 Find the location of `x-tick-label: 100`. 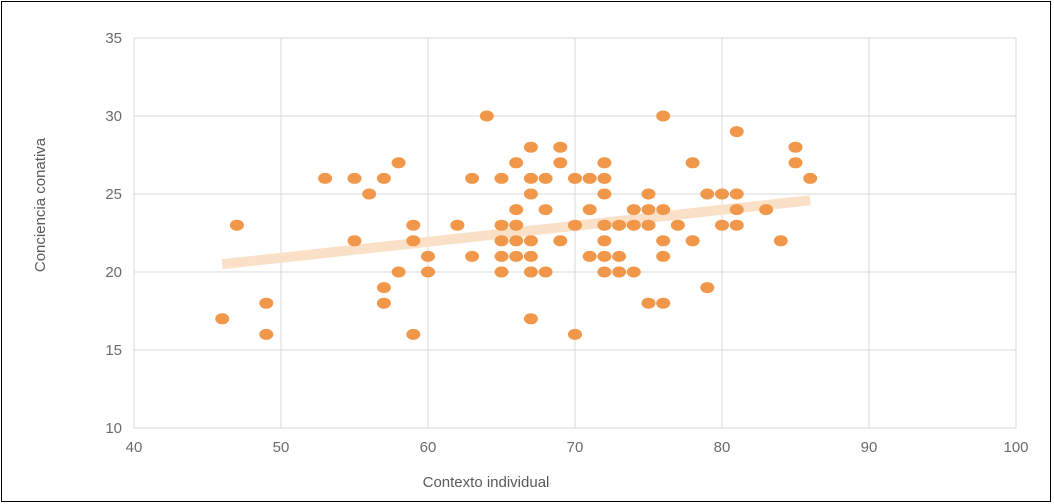

x-tick-label: 100 is located at coordinates (1015, 447).